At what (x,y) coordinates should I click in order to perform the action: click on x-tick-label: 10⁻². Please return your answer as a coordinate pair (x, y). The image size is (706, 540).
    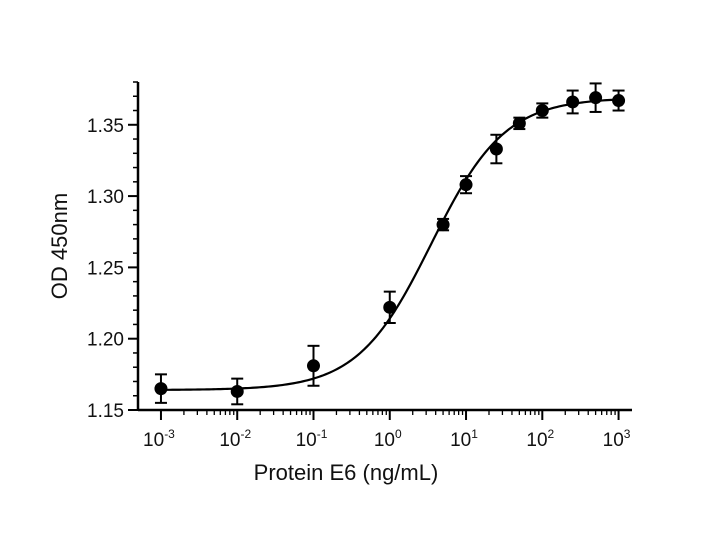
    Looking at the image, I should click on (235, 439).